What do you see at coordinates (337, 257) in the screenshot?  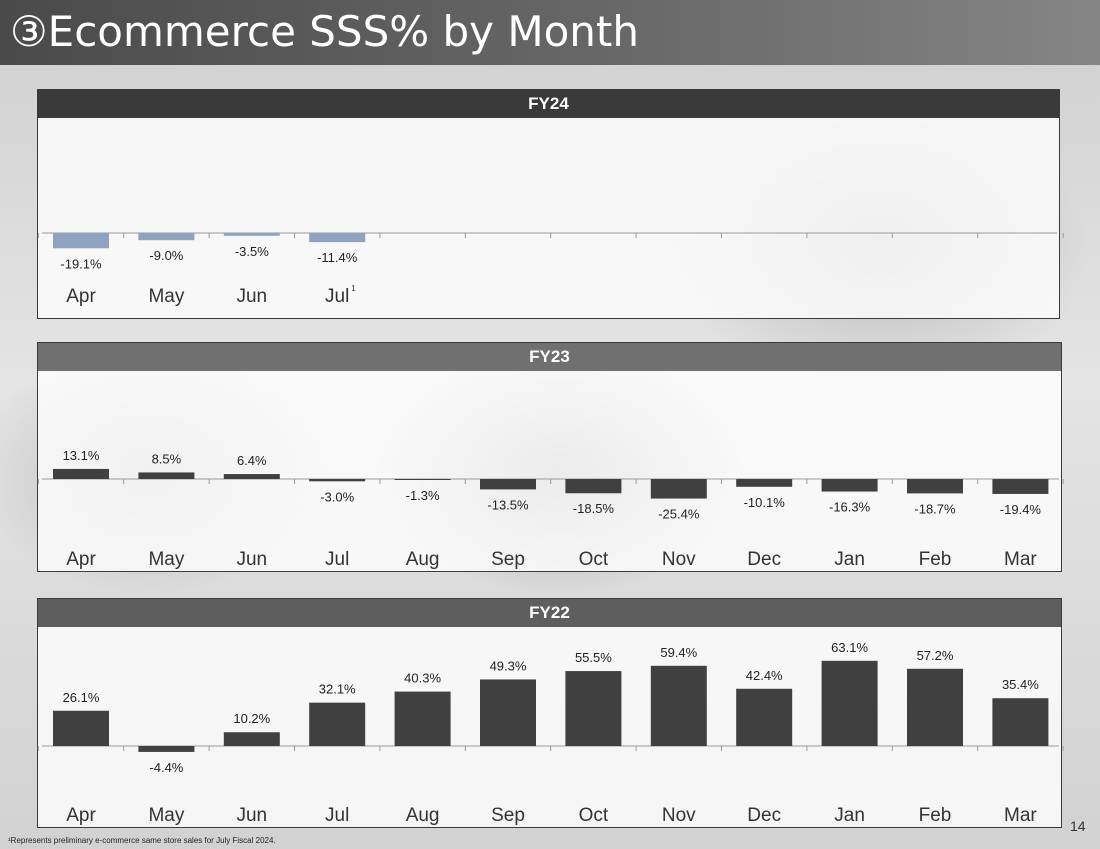 I see `data-label: -11.4%` at bounding box center [337, 257].